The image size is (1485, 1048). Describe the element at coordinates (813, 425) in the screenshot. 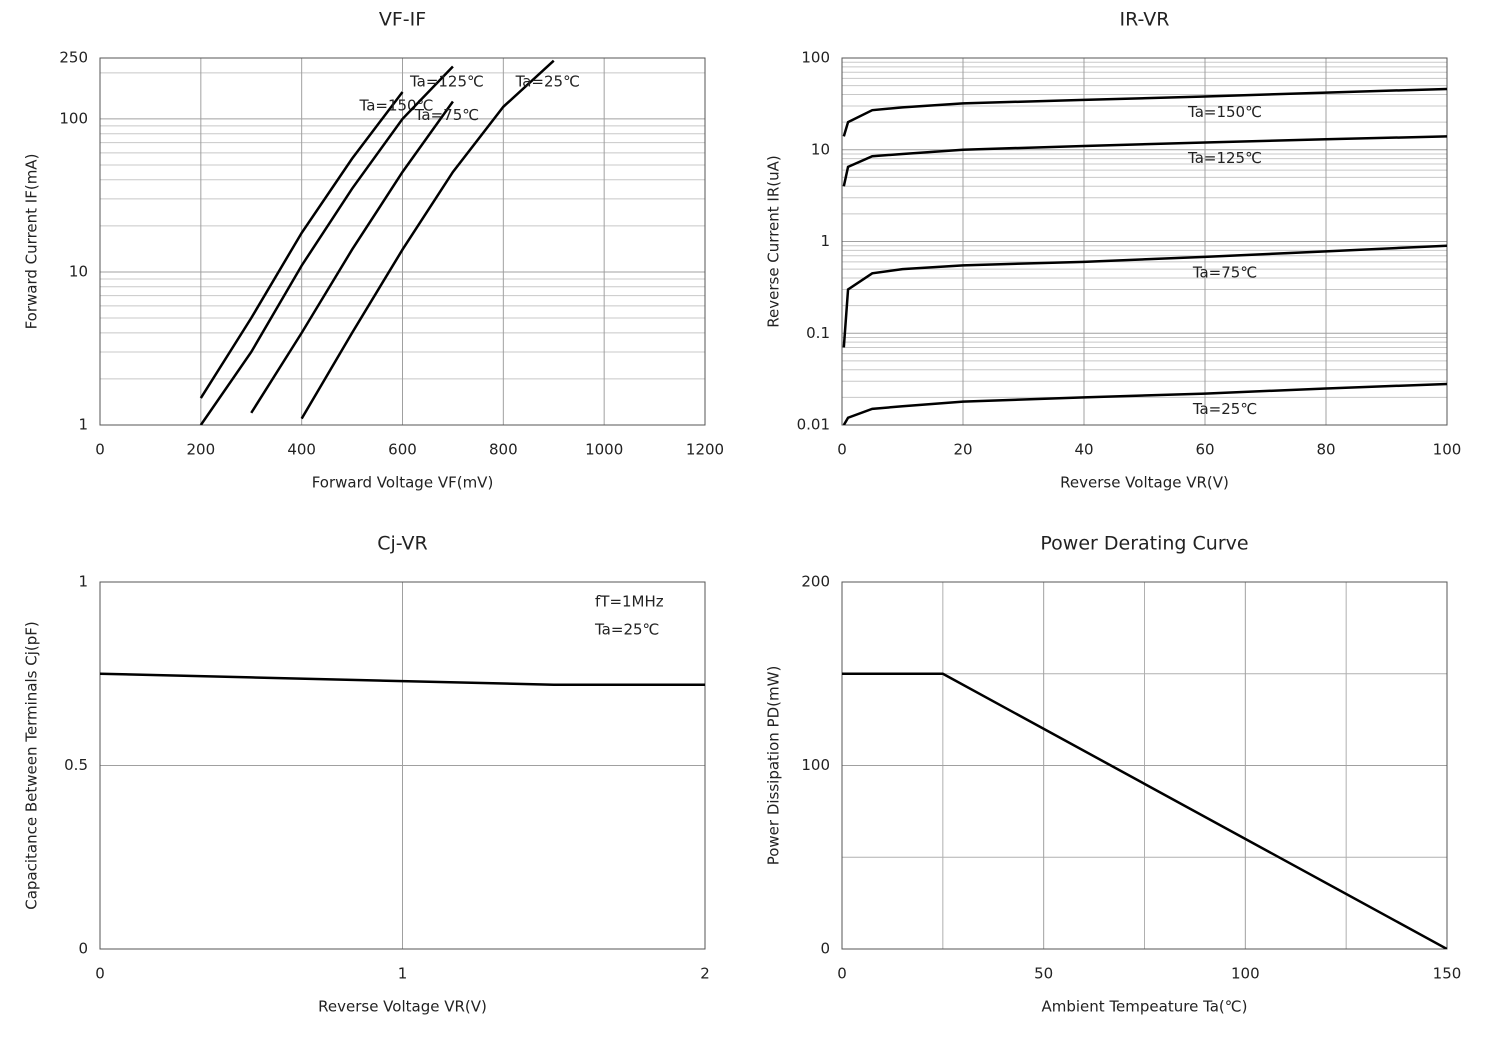

I see `y-tick-label: 0.01` at that location.